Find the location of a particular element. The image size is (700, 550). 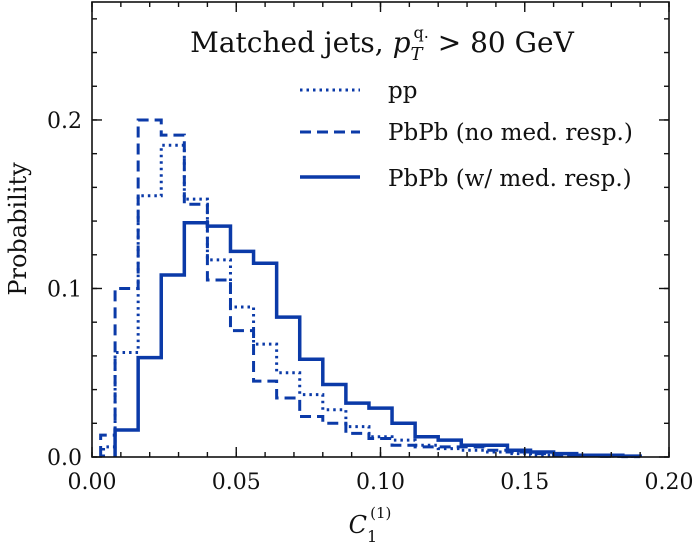

y-axis-title: Probability is located at coordinates (18, 229).